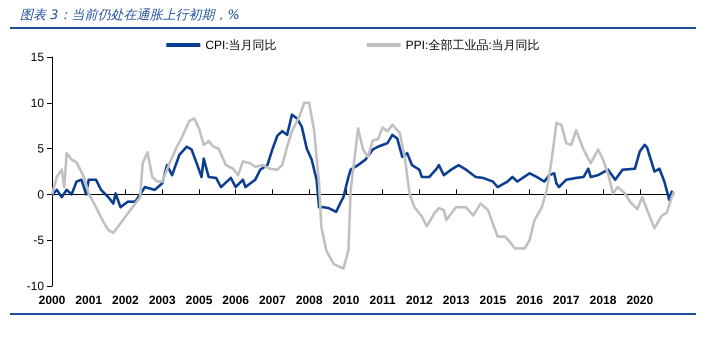  I want to click on x-tick-label: 2007, so click(272, 300).